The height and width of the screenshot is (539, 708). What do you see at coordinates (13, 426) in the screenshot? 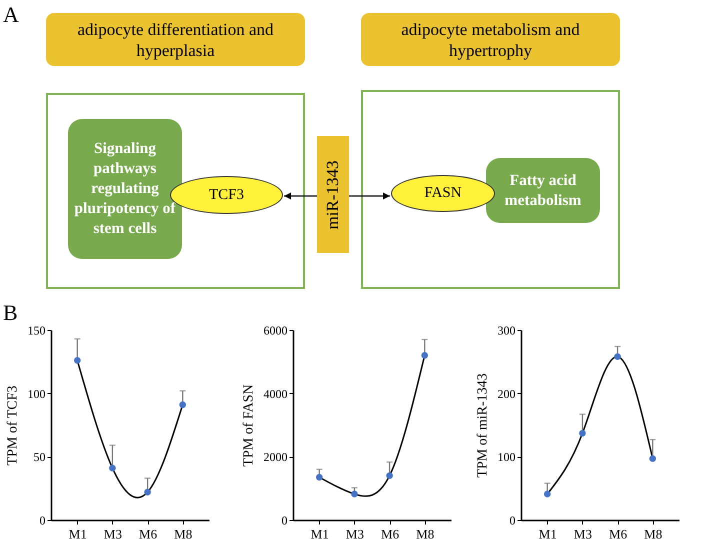
I see `y-axis-title: TPM of TCF3` at bounding box center [13, 426].